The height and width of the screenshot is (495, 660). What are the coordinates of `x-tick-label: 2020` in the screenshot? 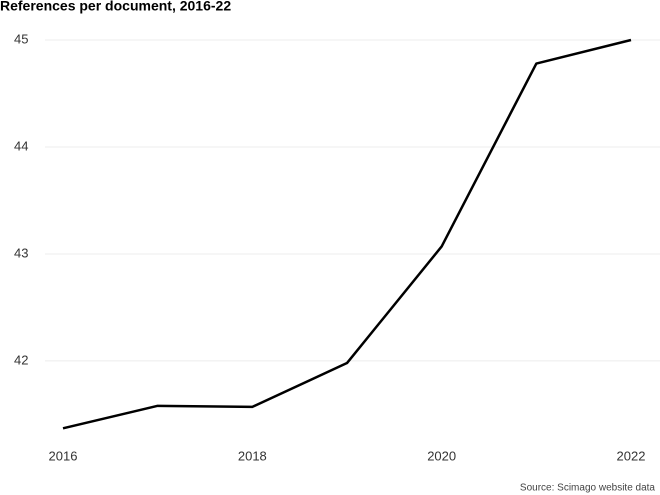 It's located at (441, 455).